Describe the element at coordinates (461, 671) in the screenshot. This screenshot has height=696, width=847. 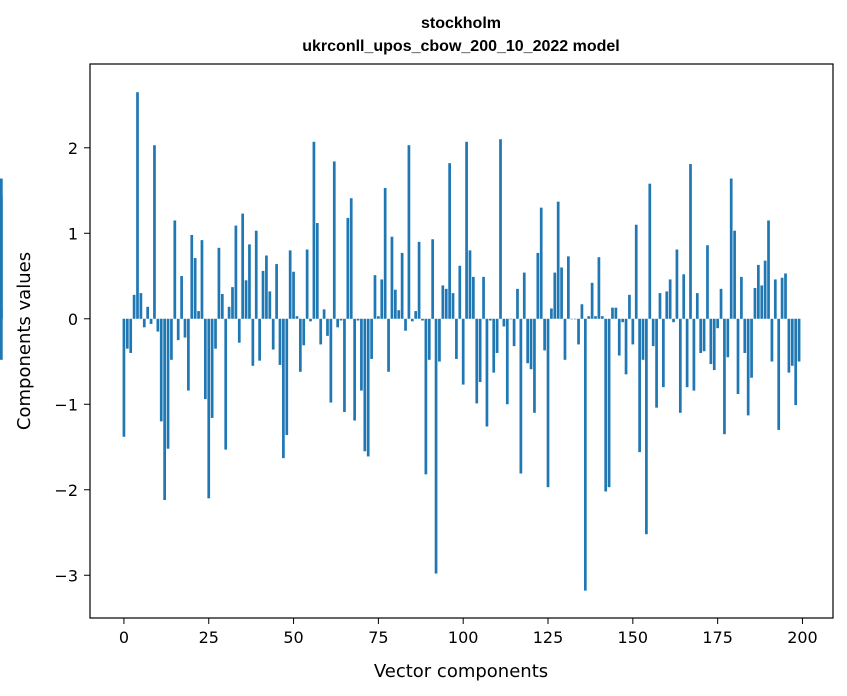
I see `x-axis-label: Vector components` at that location.